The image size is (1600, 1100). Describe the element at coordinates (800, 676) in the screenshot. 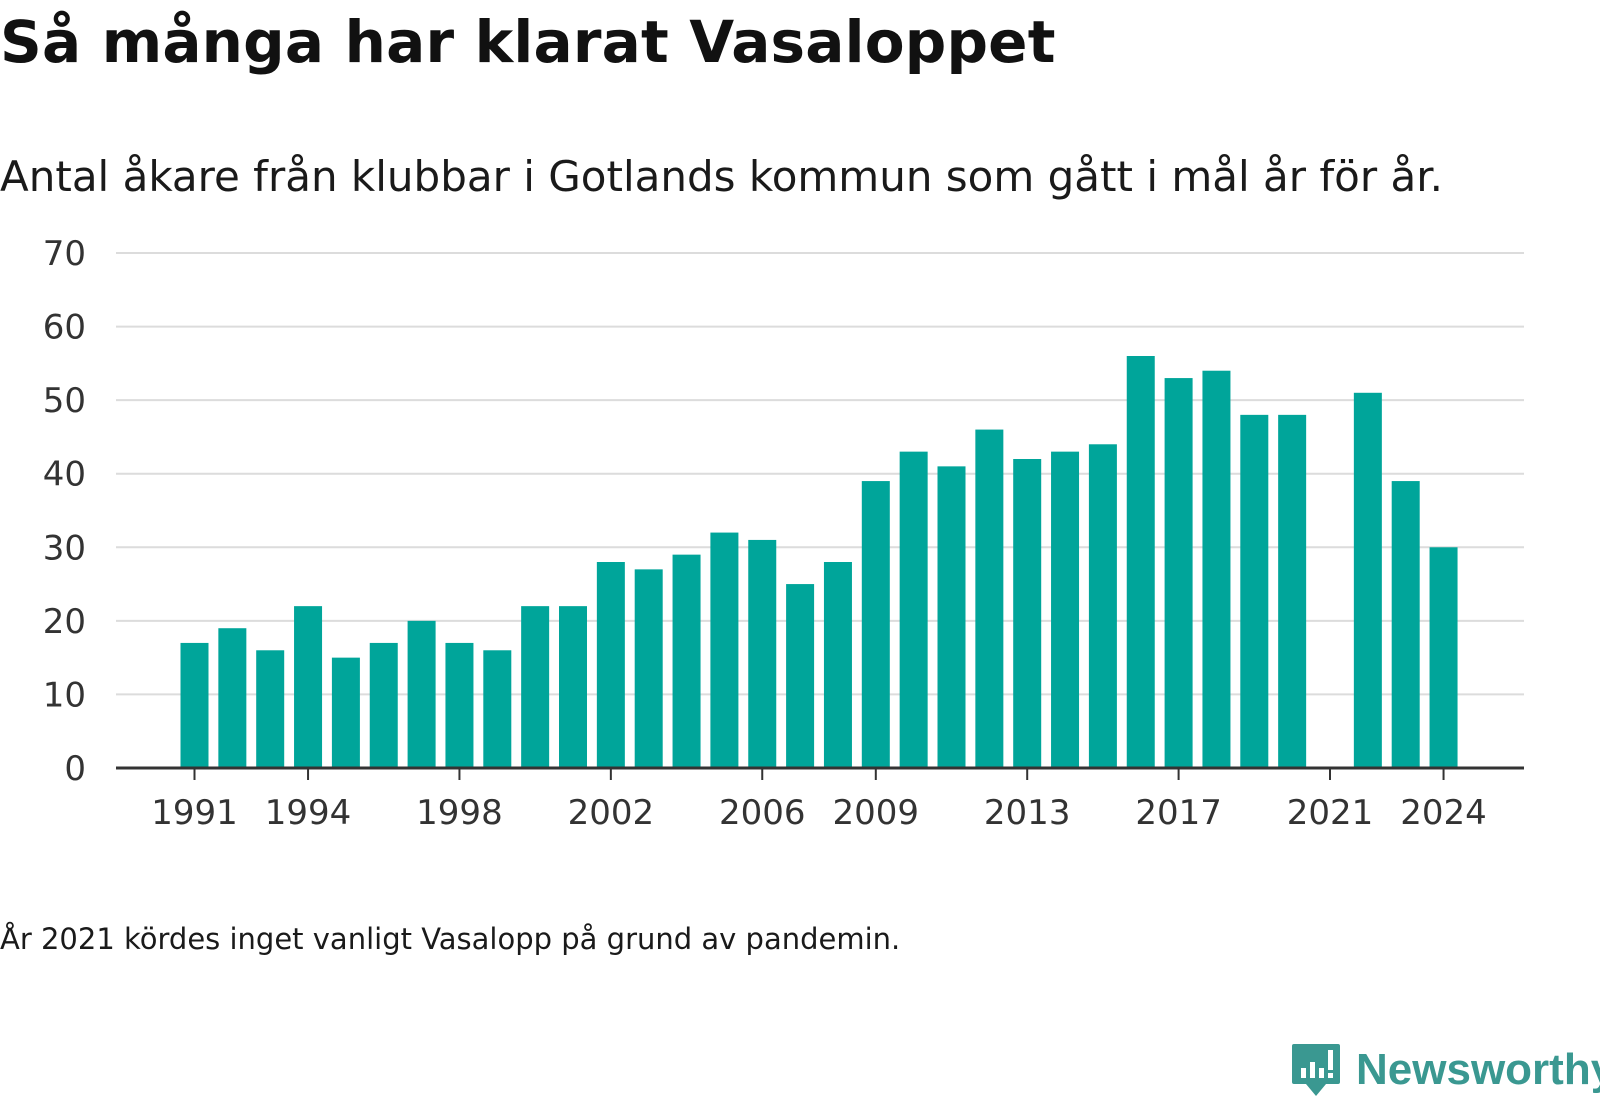

I see `bar-2007` at that location.